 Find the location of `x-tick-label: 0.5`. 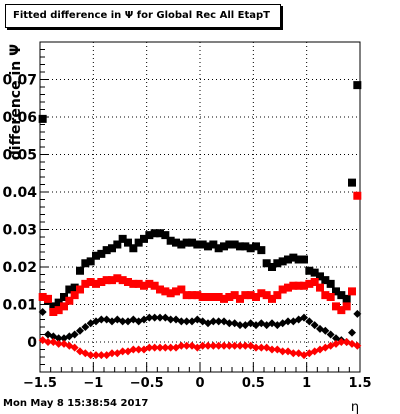

x-tick-label: 0.5 is located at coordinates (253, 383).